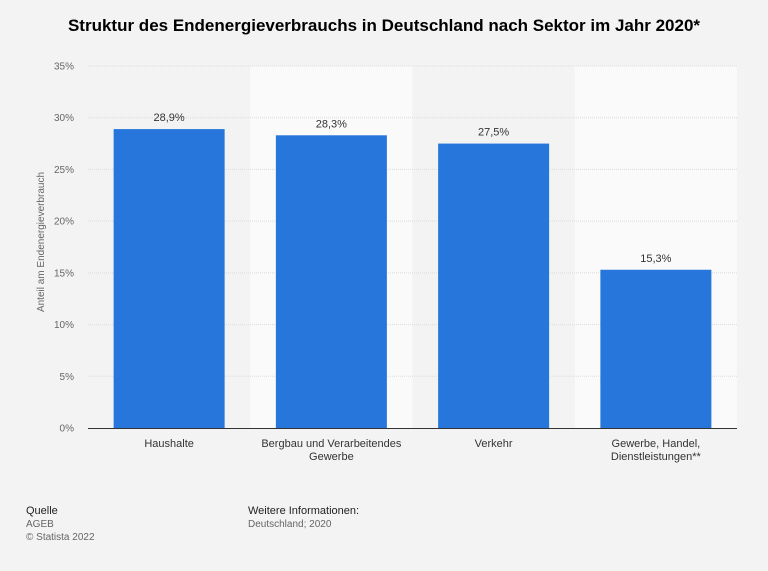 The width and height of the screenshot is (768, 571). What do you see at coordinates (656, 444) in the screenshot?
I see `x-tick-label: Gewerbe, Handel,` at bounding box center [656, 444].